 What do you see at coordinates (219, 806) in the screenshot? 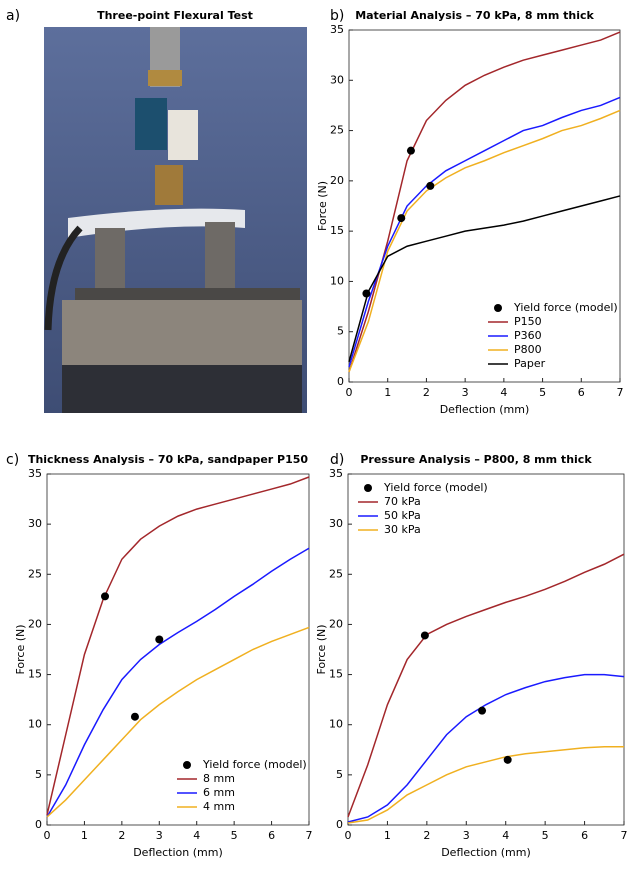
I see `legend-label: 4 mm` at bounding box center [219, 806].